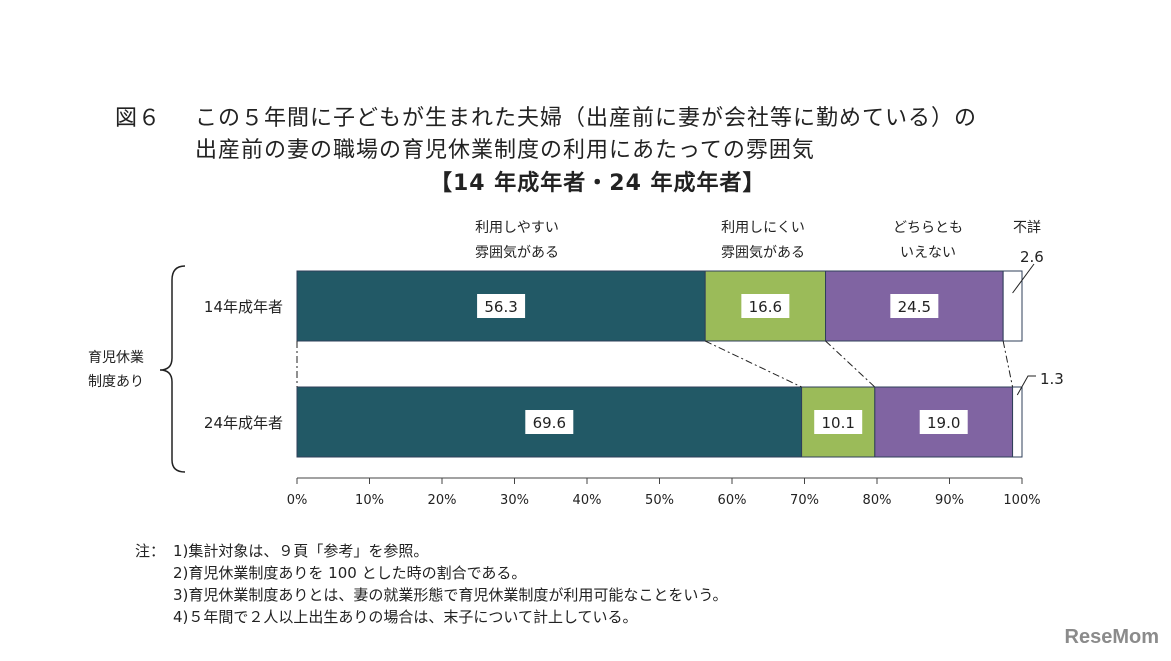 Image resolution: width=1171 pixels, height=661 pixels. I want to click on series-label: 利用しにくい, so click(763, 228).